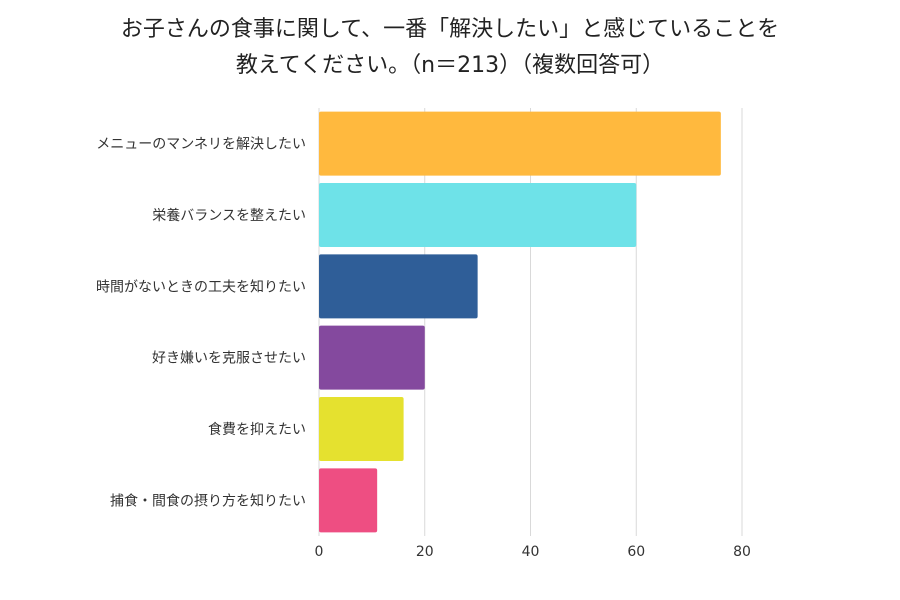  I want to click on category-label-3: 時間がないときの工夫を知りたい, so click(201, 286).